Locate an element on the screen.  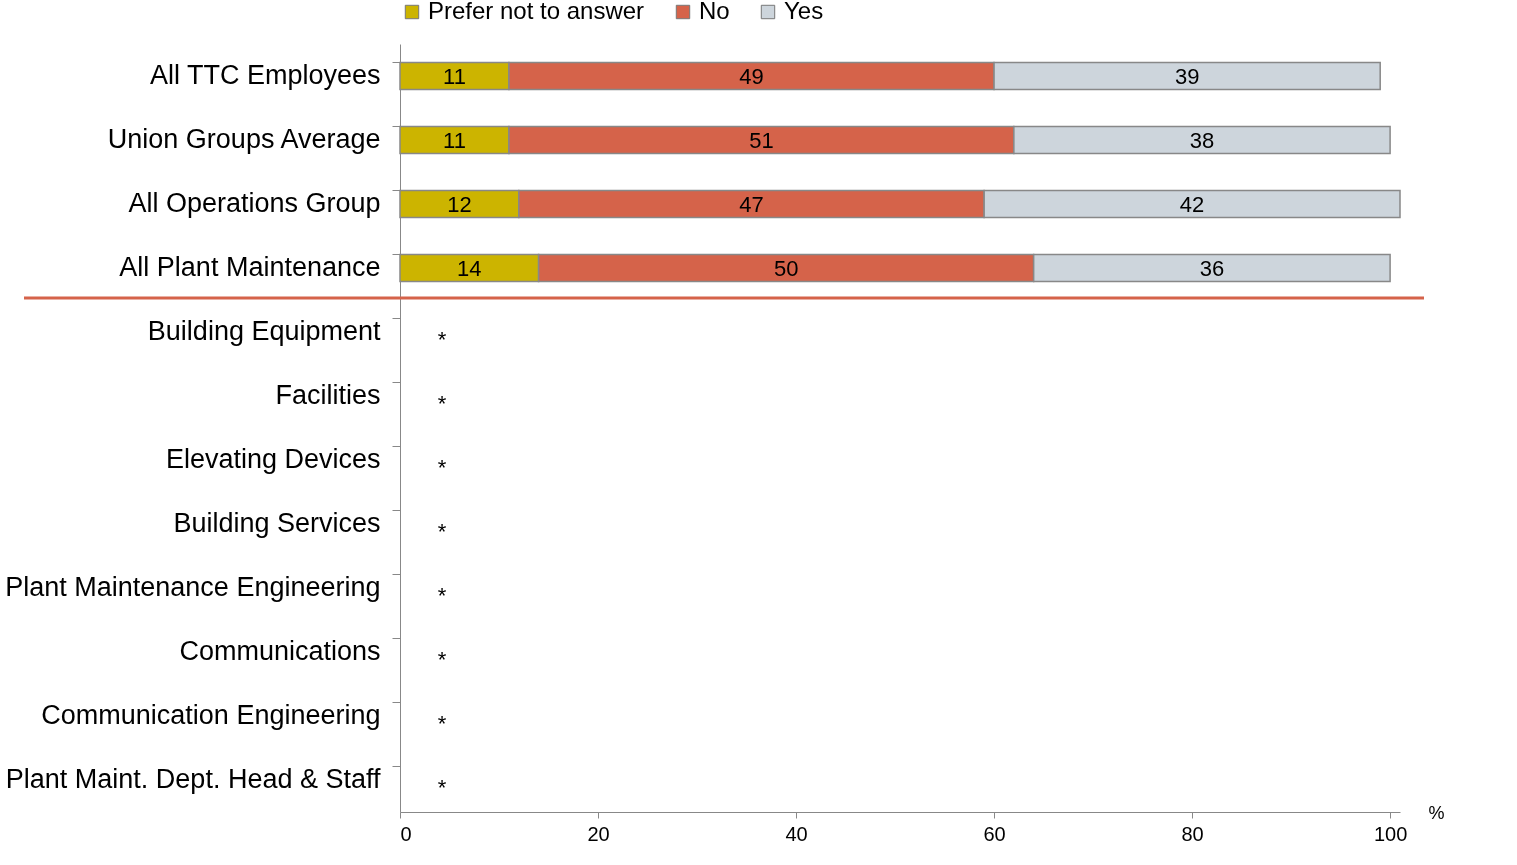
y-tick-label: All Operations Group is located at coordinates (254, 203).